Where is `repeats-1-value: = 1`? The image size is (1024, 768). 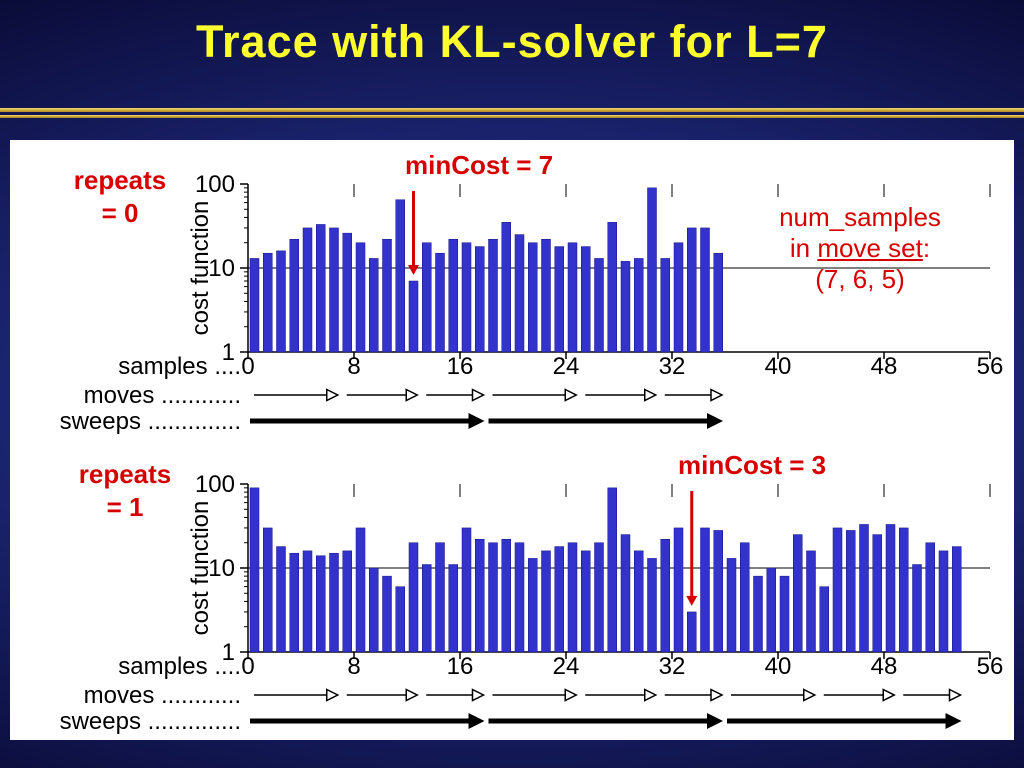 repeats-1-value: = 1 is located at coordinates (125, 507).